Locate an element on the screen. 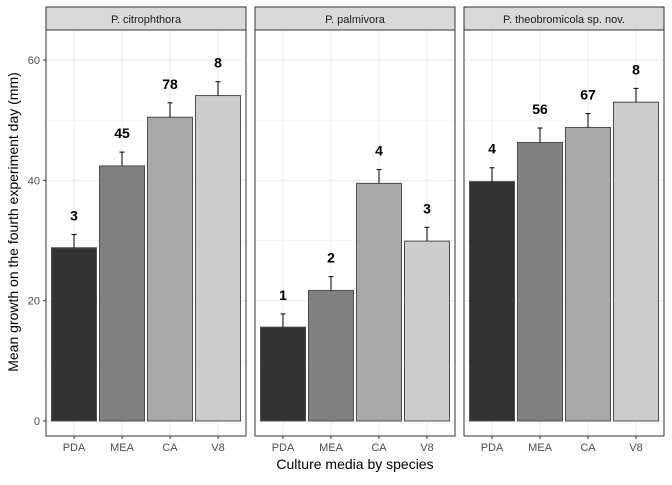 This screenshot has width=672, height=485. y-tick-label: 0 is located at coordinates (37, 422).